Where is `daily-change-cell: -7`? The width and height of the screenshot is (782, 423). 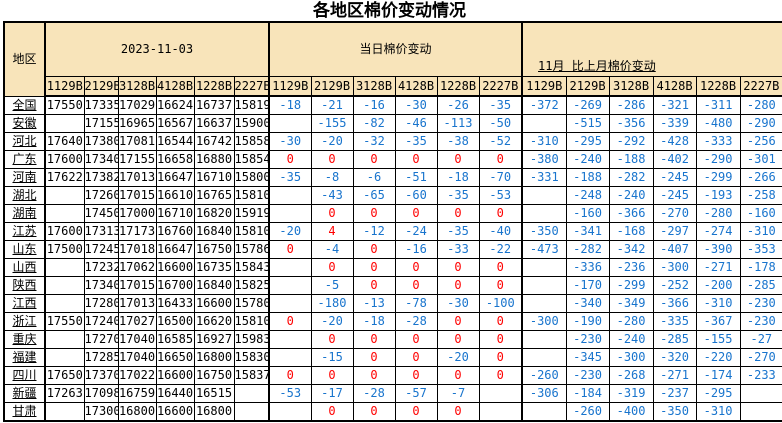 daily-change-cell: -7 is located at coordinates (458, 393).